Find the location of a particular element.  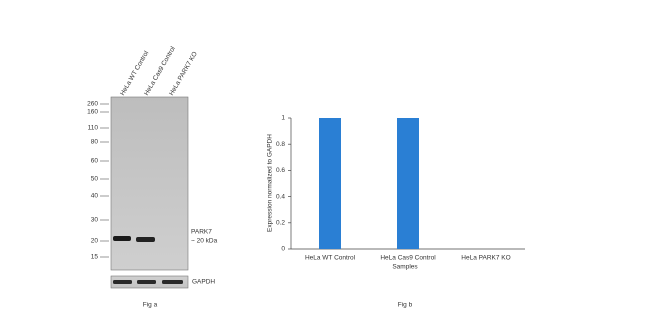

x-axis-label: Samples is located at coordinates (405, 267).